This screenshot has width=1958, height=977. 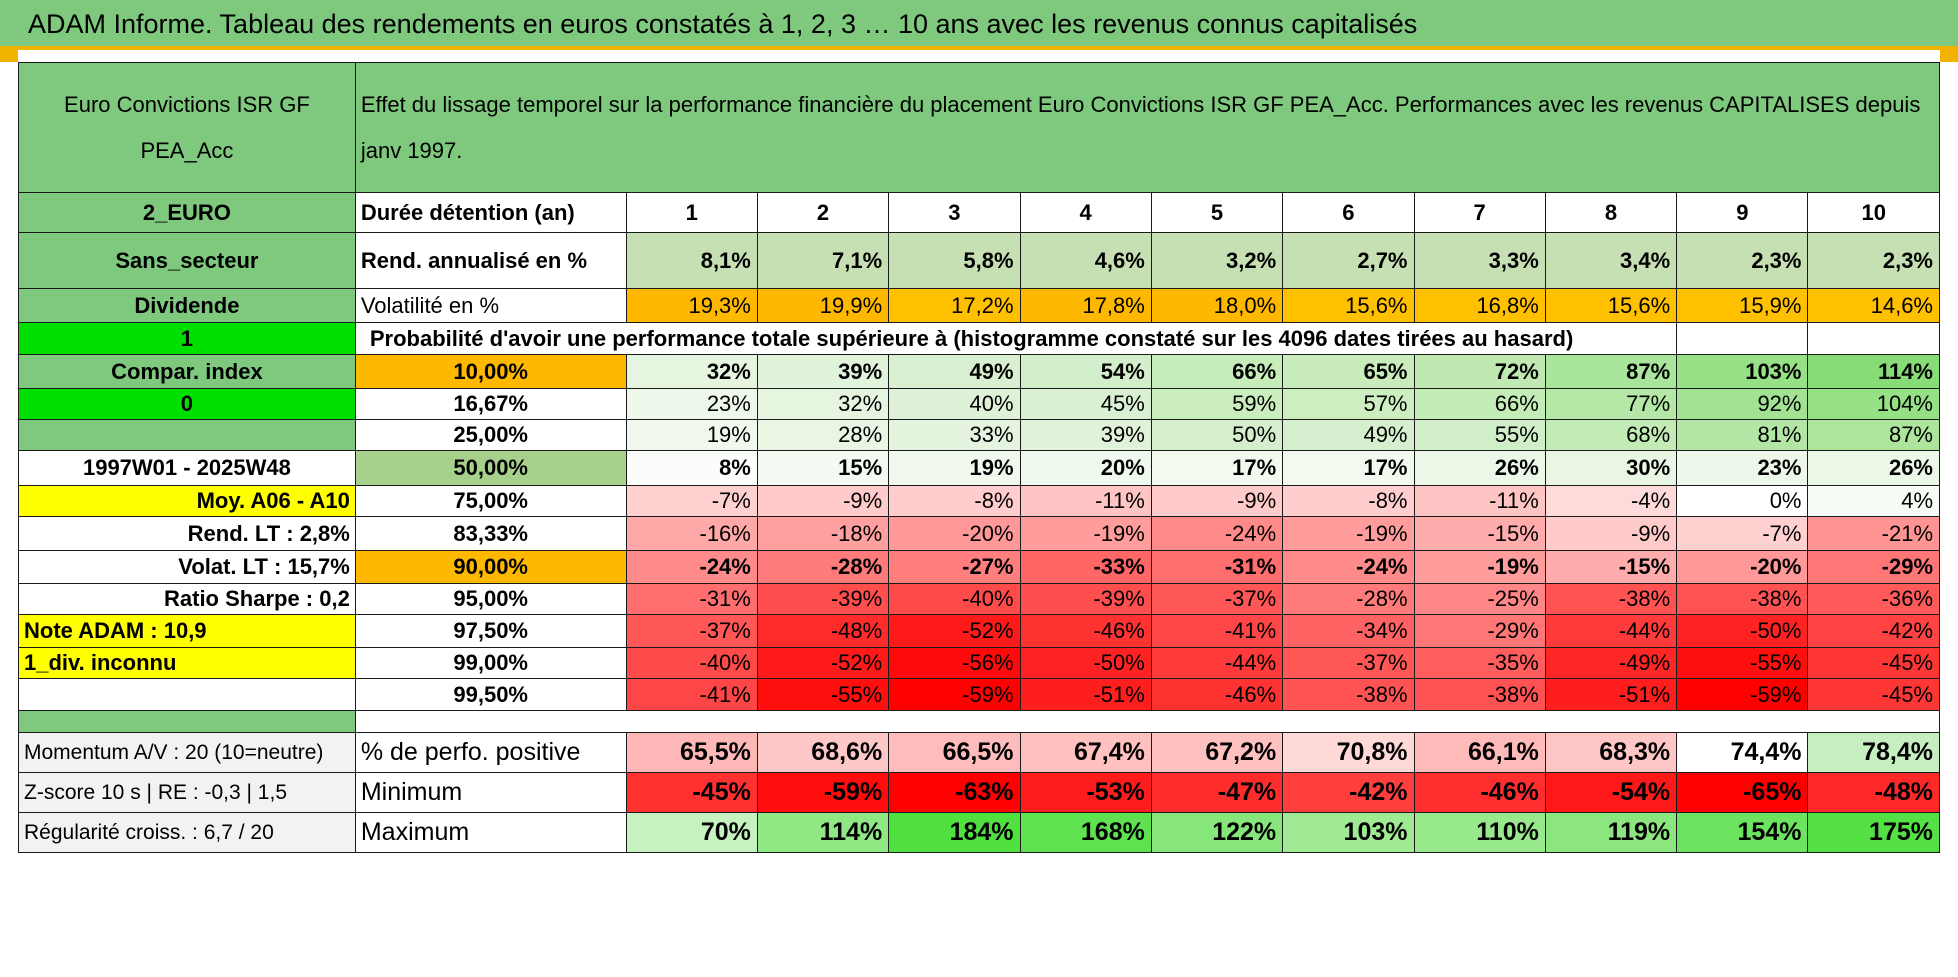 What do you see at coordinates (1348, 752) in the screenshot?
I see `positive-value: 70,8%` at bounding box center [1348, 752].